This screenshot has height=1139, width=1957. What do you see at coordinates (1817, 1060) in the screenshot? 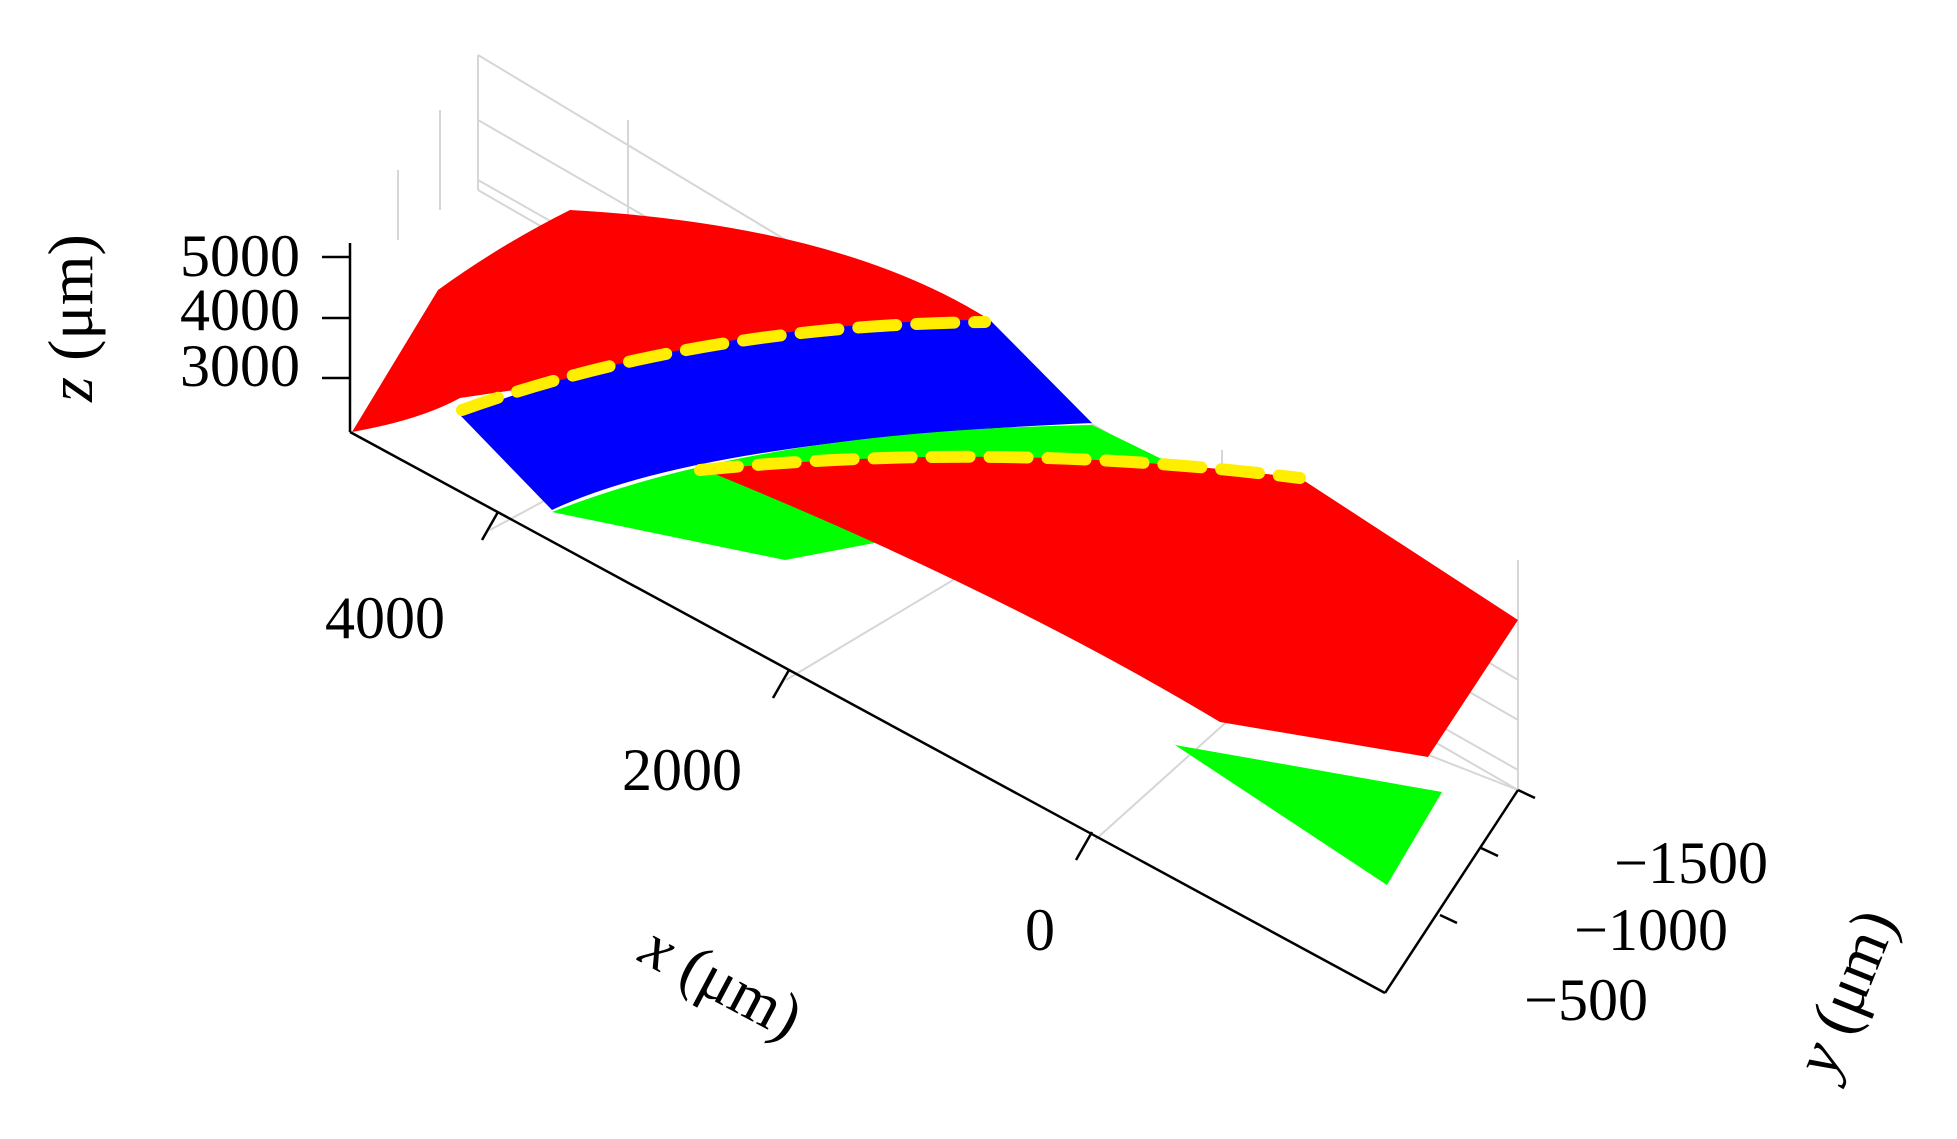
I see `y-axis-var: y` at bounding box center [1817, 1060].